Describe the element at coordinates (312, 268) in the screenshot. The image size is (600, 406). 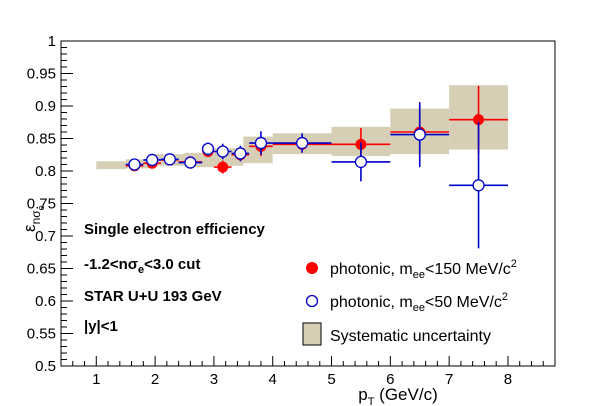
I see `legend-marker-red` at that location.